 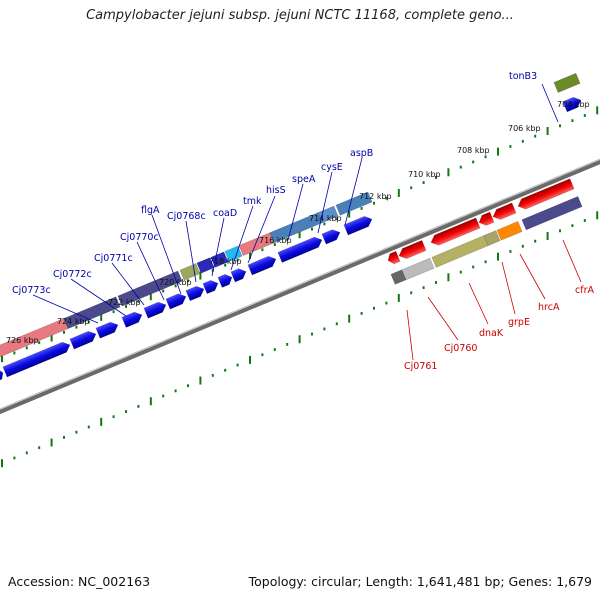 I want to click on gene-label-grpE: grpE, so click(x=519, y=322).